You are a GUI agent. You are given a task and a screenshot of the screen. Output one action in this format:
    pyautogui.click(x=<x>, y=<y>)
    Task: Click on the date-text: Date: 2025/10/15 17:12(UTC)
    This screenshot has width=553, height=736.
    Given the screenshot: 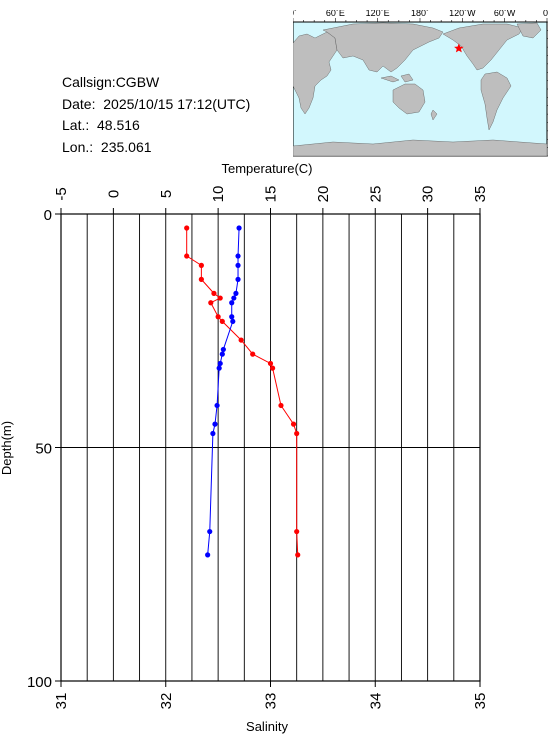 What is the action you would take?
    pyautogui.click(x=156, y=103)
    